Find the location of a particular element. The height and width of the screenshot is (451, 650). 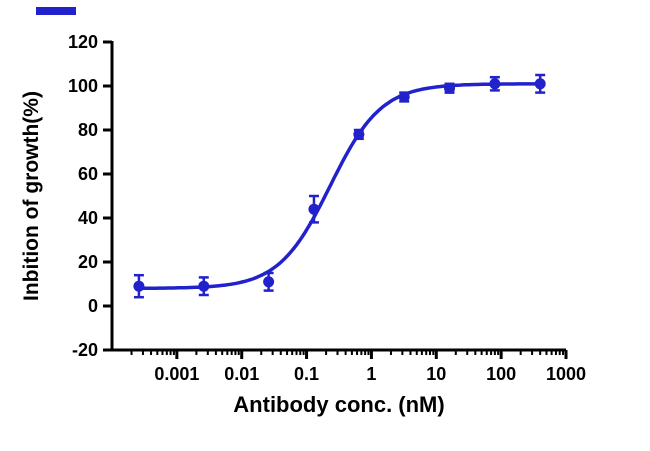

svg-text: 120 is located at coordinates (83, 42).